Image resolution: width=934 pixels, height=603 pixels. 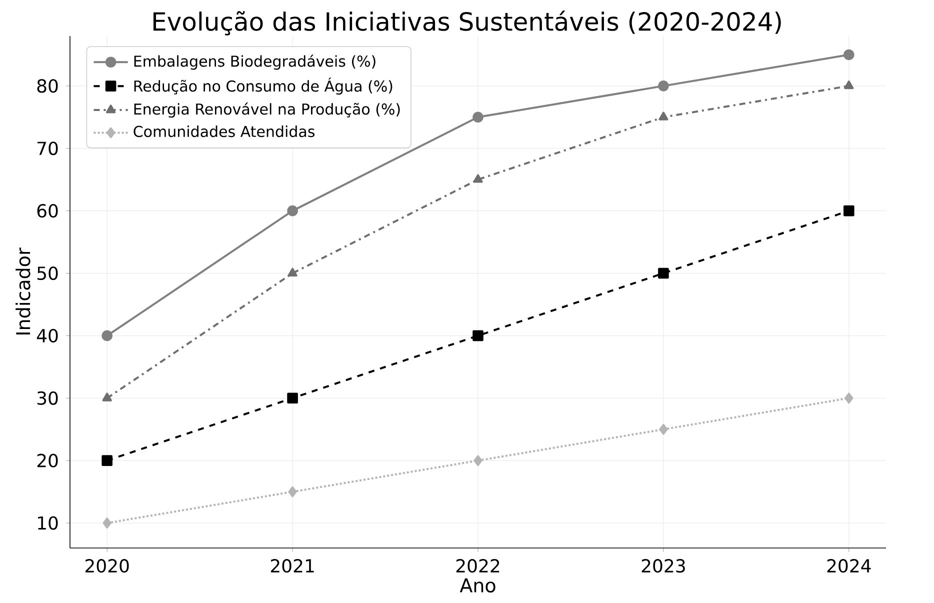 I want to click on y-tick-label: 10, so click(x=48, y=523).